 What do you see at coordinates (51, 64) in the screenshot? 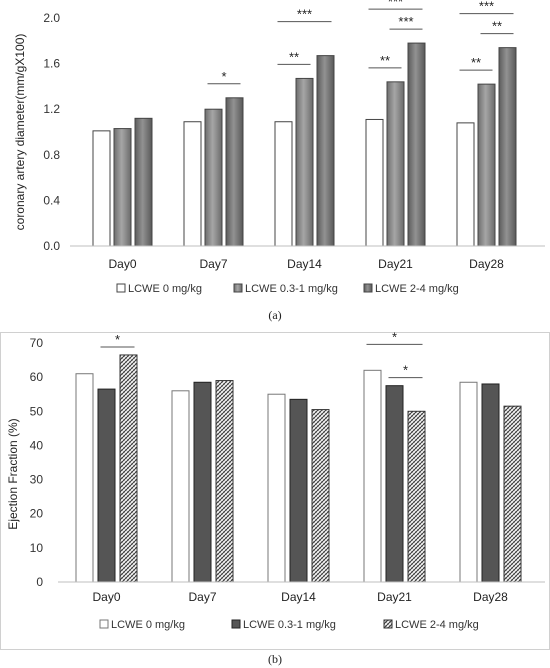
I see `y-tick-label: 1.6` at bounding box center [51, 64].